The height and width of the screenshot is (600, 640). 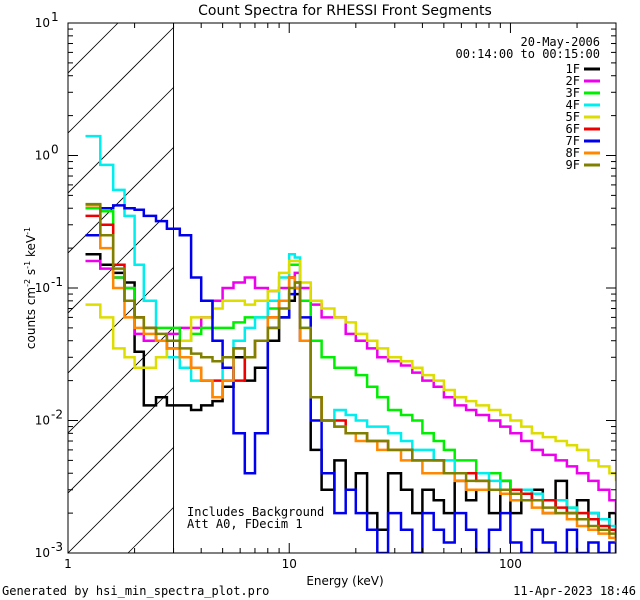 What do you see at coordinates (255, 512) in the screenshot?
I see `annotation-background: Includes Background` at bounding box center [255, 512].